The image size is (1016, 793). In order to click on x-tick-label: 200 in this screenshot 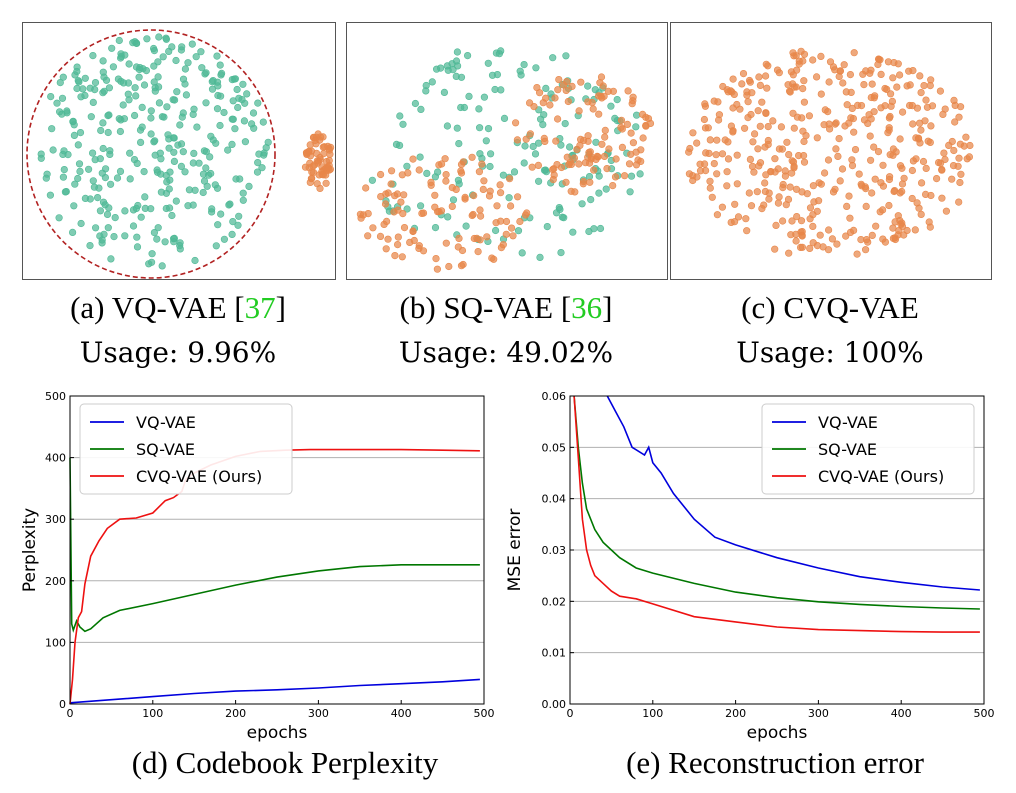, I will do `click(735, 713)`.